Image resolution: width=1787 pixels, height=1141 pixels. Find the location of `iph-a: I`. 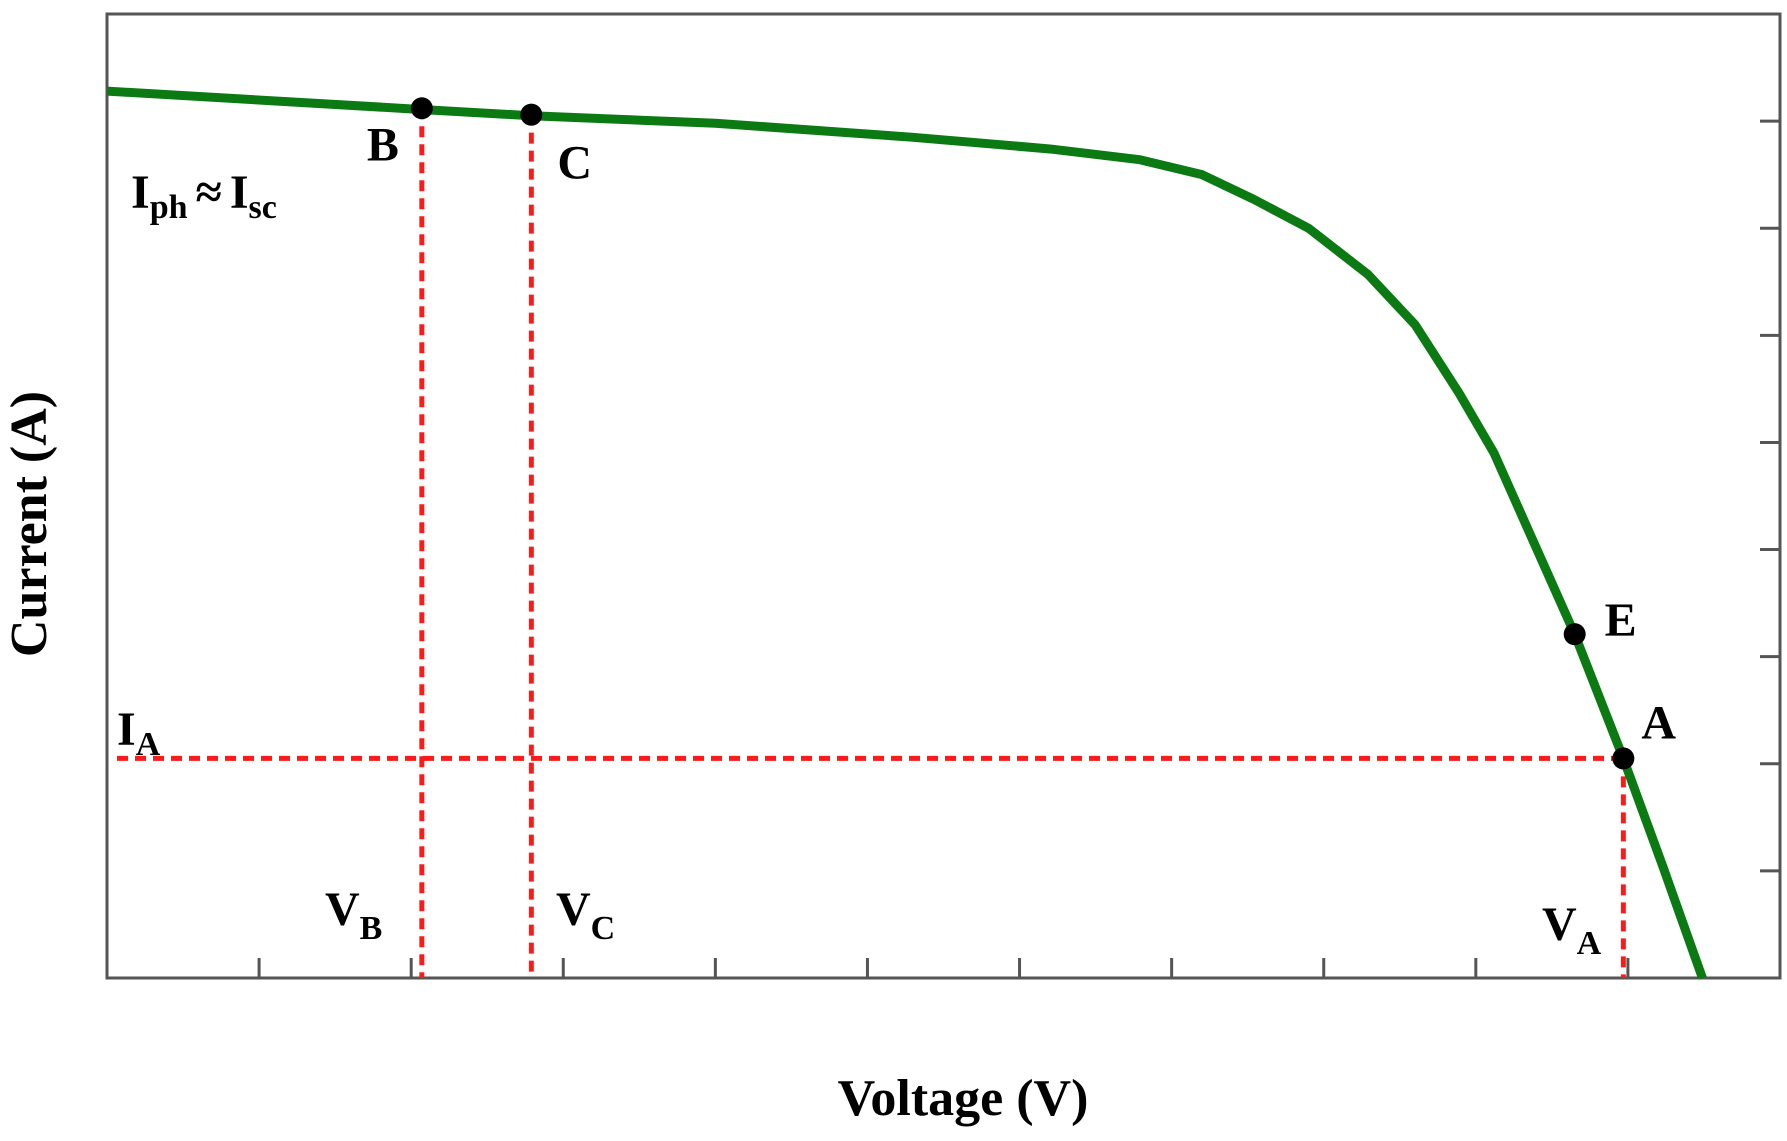

iph-a: I is located at coordinates (140, 192).